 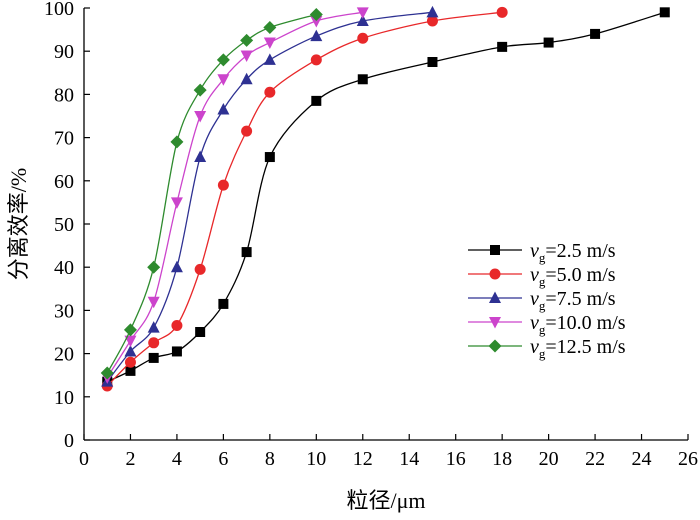 I want to click on legend-label: vg=10.0 m/s, so click(x=578, y=324).